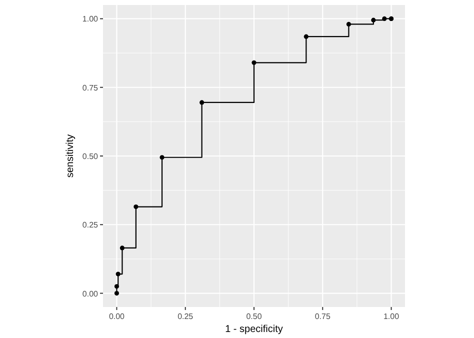 This screenshot has width=474, height=338. Describe the element at coordinates (186, 316) in the screenshot. I see `x-tick-label: 0.25` at that location.